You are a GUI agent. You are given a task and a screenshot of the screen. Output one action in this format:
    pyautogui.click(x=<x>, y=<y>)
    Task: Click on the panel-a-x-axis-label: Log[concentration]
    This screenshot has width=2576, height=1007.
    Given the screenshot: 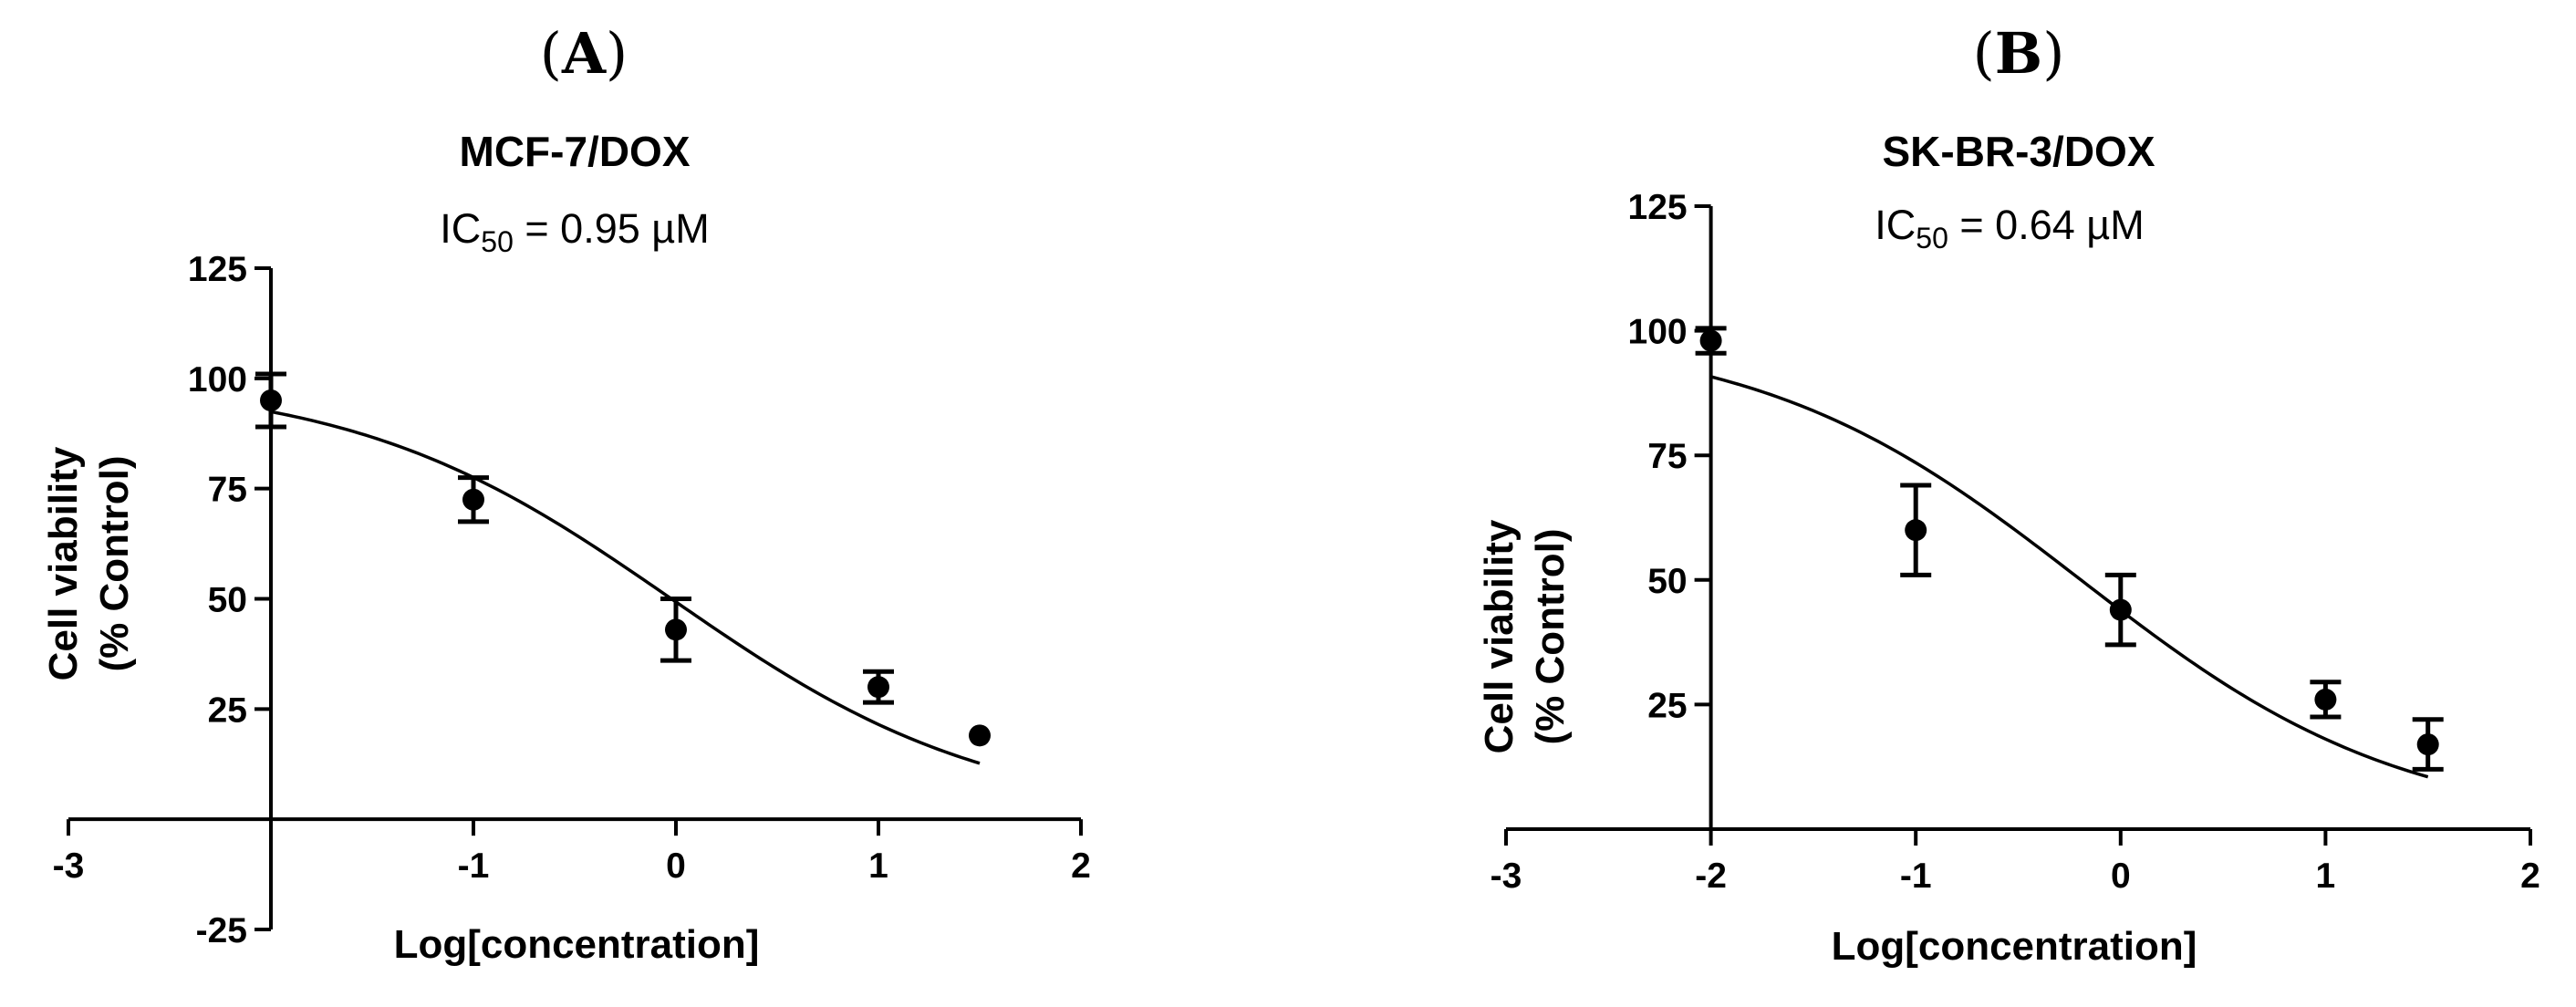 What is the action you would take?
    pyautogui.click(x=577, y=944)
    